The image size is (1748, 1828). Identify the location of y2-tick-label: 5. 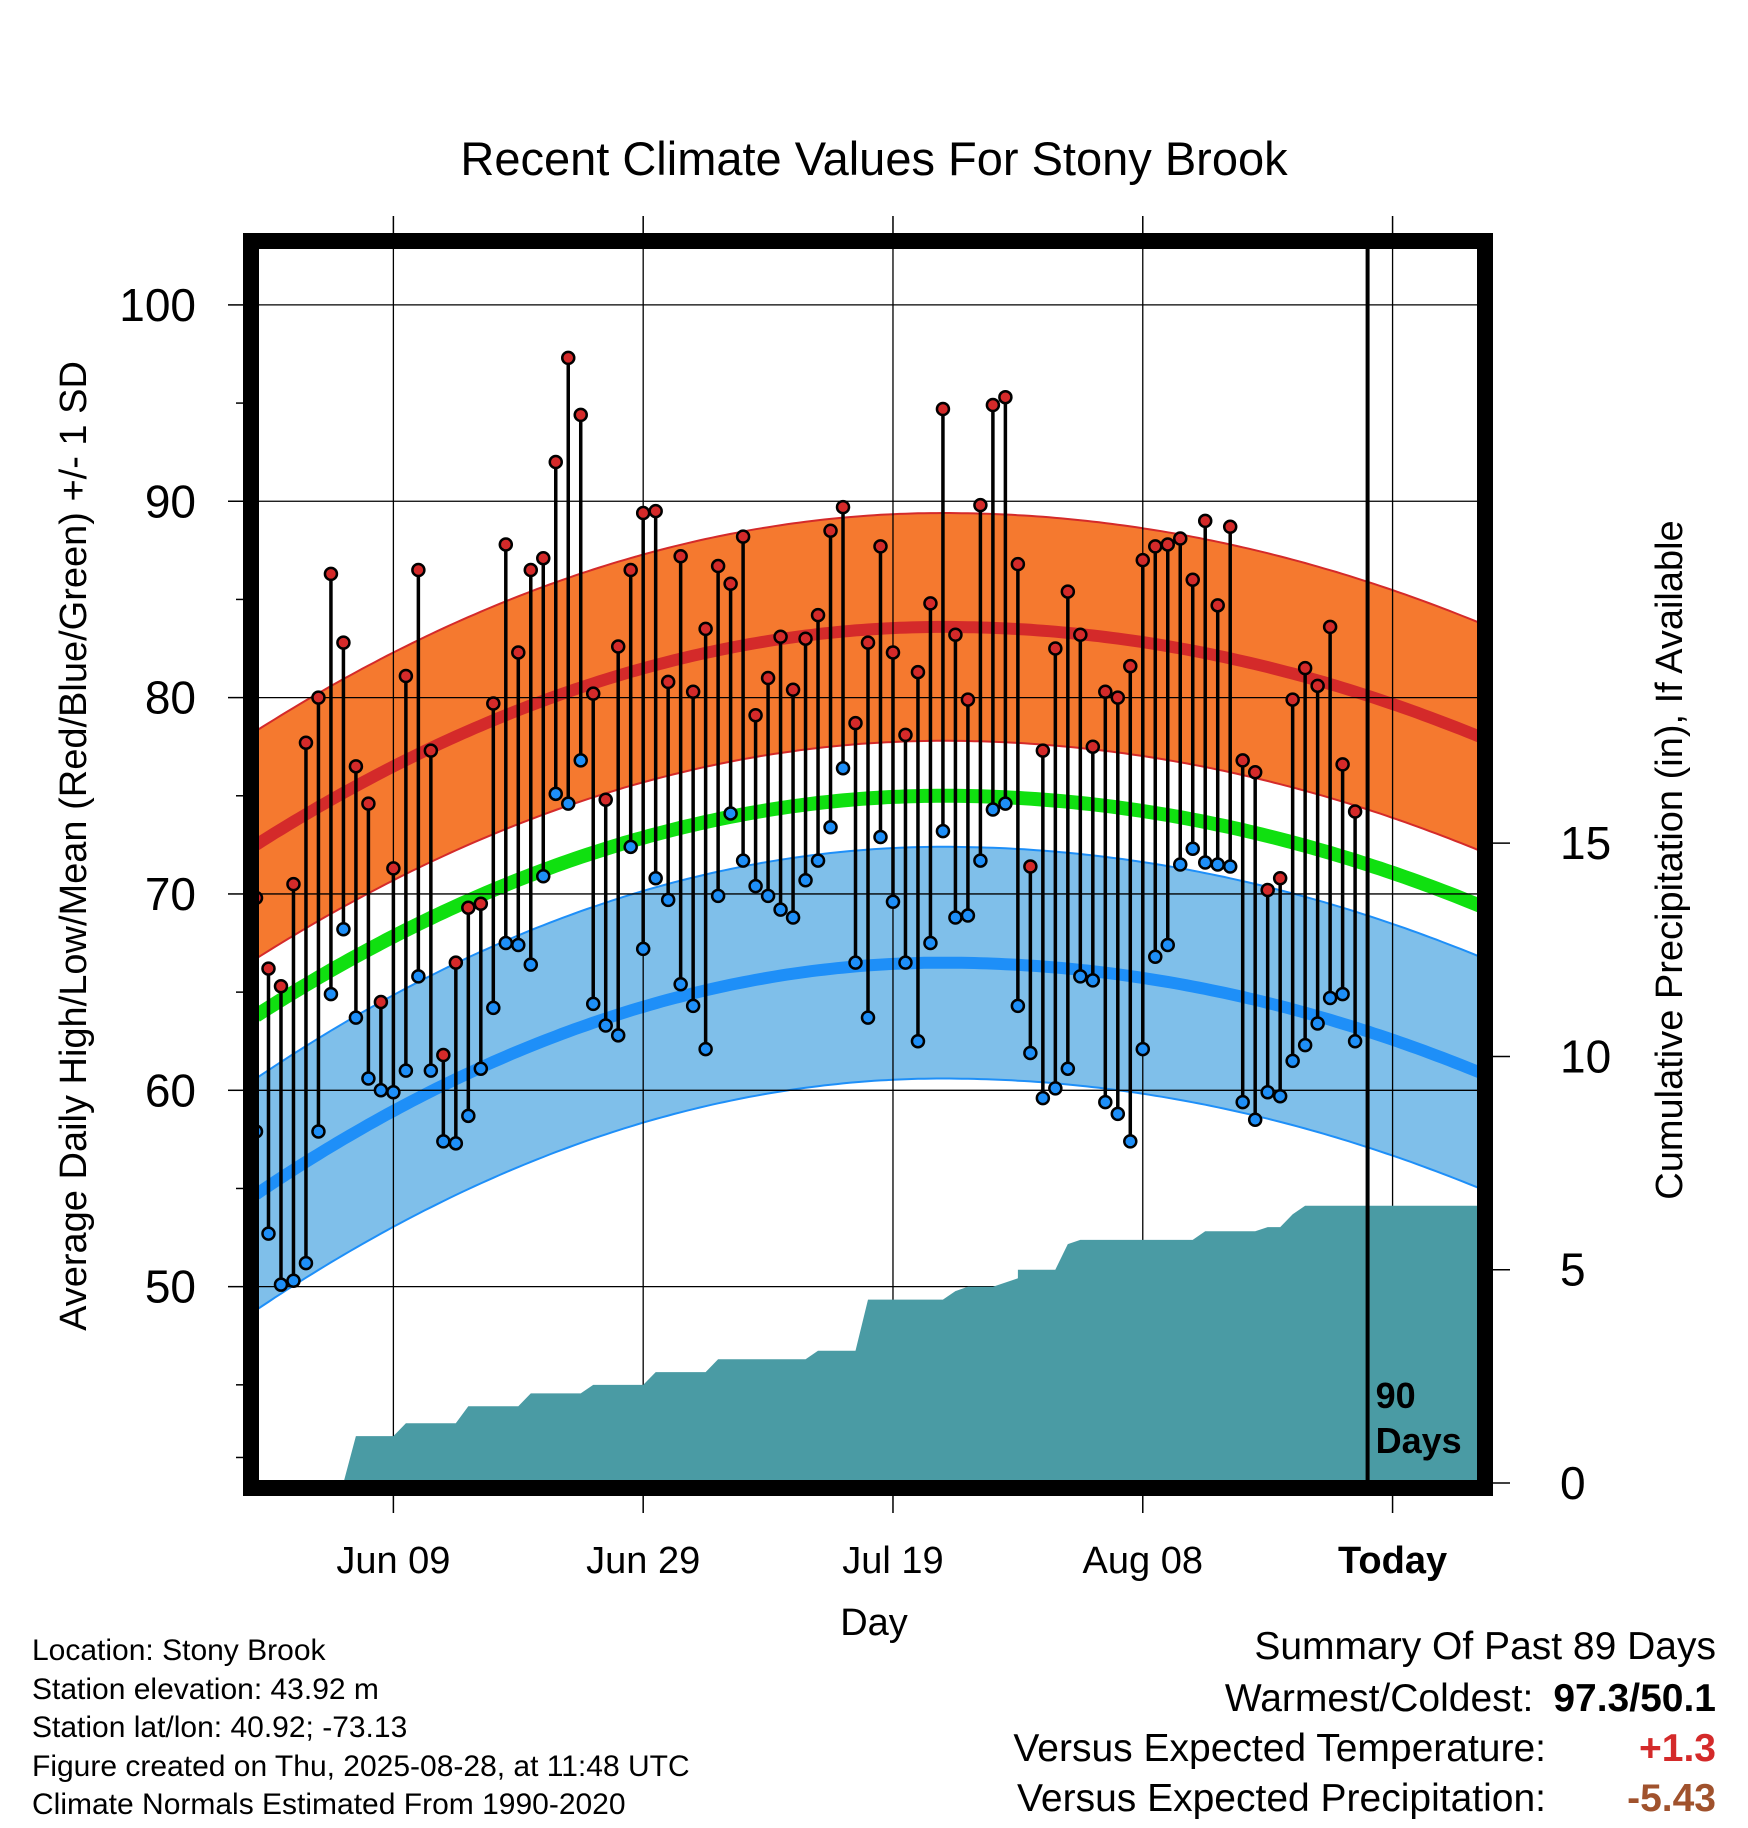
(1573, 1270).